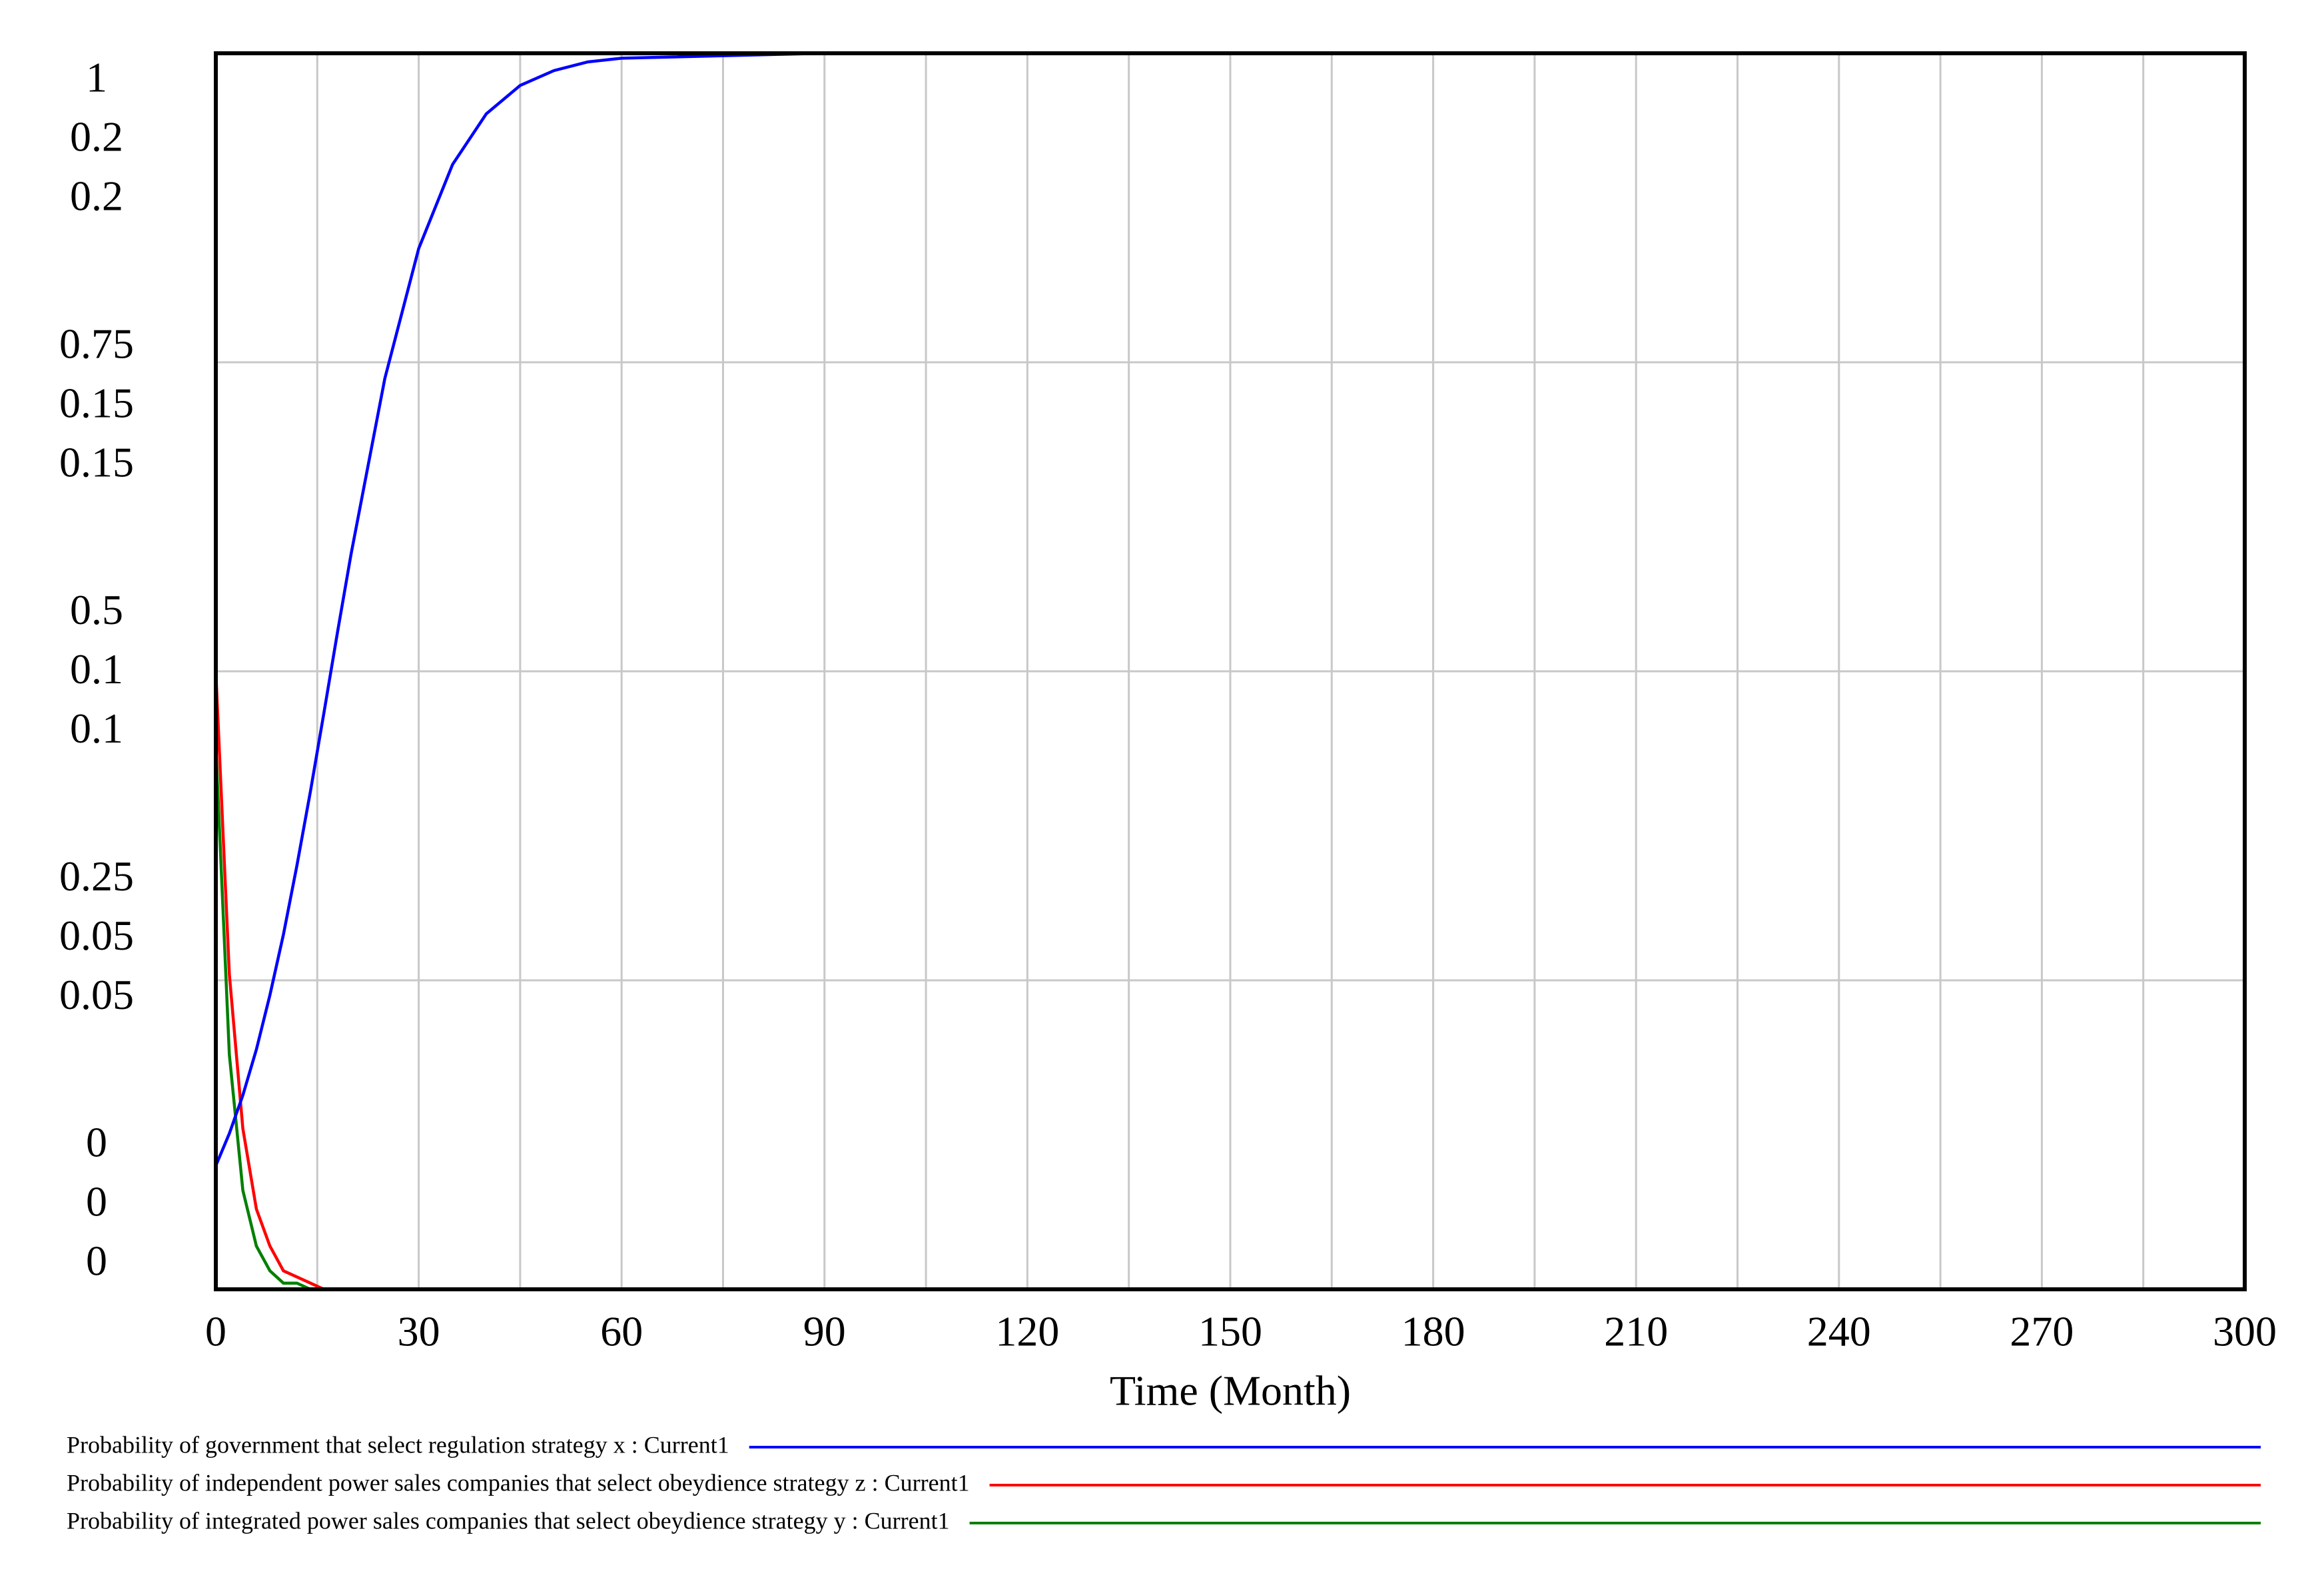 The width and height of the screenshot is (2324, 1591). I want to click on x-tick-label: 210, so click(1636, 1331).